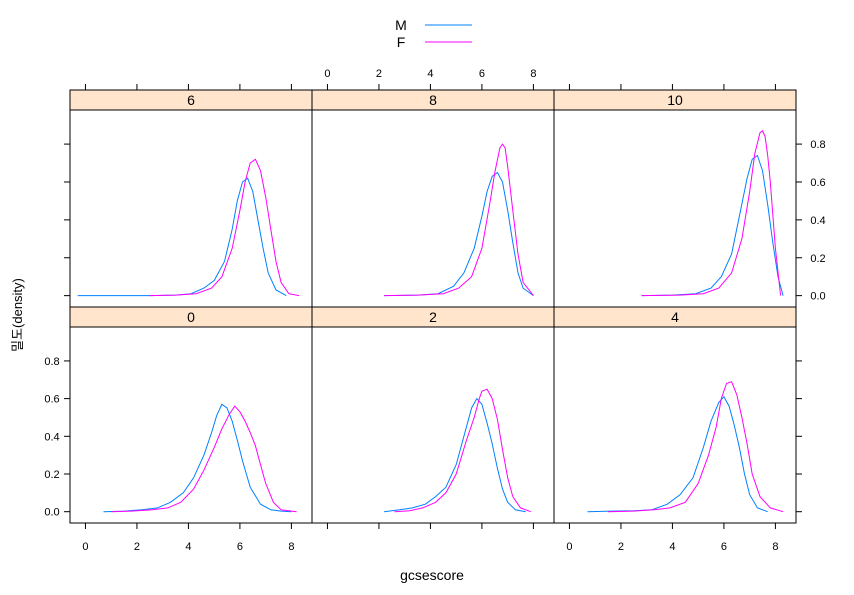 This screenshot has width=854, height=595. Describe the element at coordinates (817, 221) in the screenshot. I see `y-tick-label-right-0-0.4: 0.4` at that location.